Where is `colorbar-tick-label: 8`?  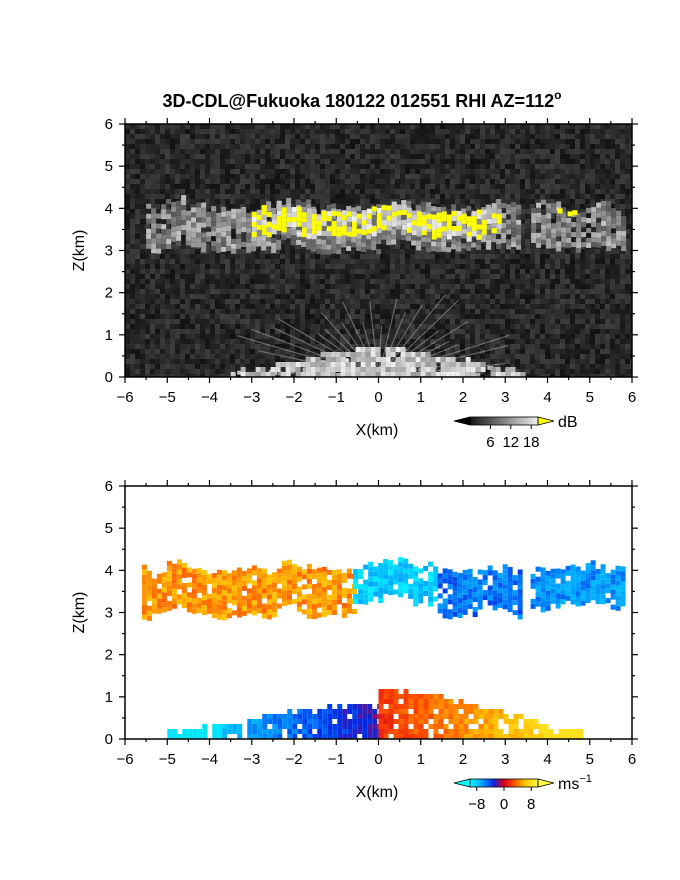 colorbar-tick-label: 8 is located at coordinates (531, 804).